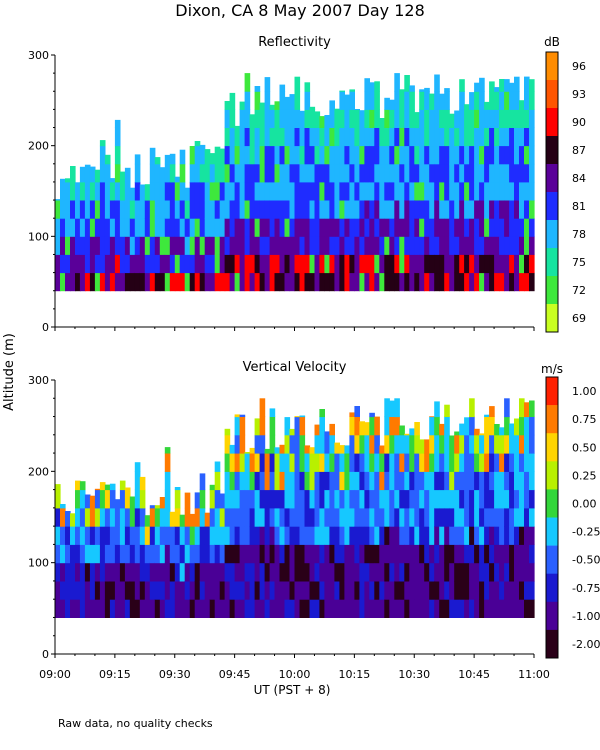 The height and width of the screenshot is (750, 600). I want to click on colorbar-label: 0.00, so click(584, 503).